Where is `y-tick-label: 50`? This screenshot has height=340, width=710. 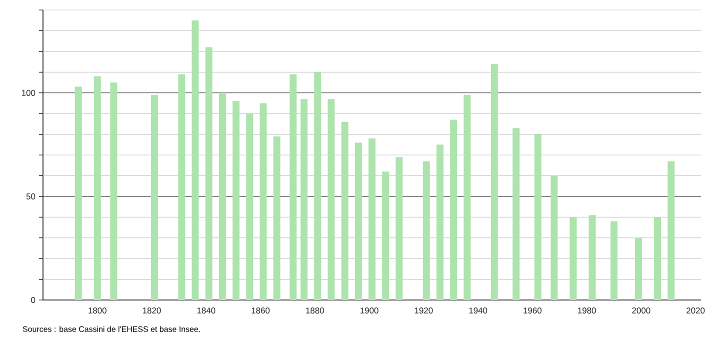
y-tick-label: 50 is located at coordinates (31, 196).